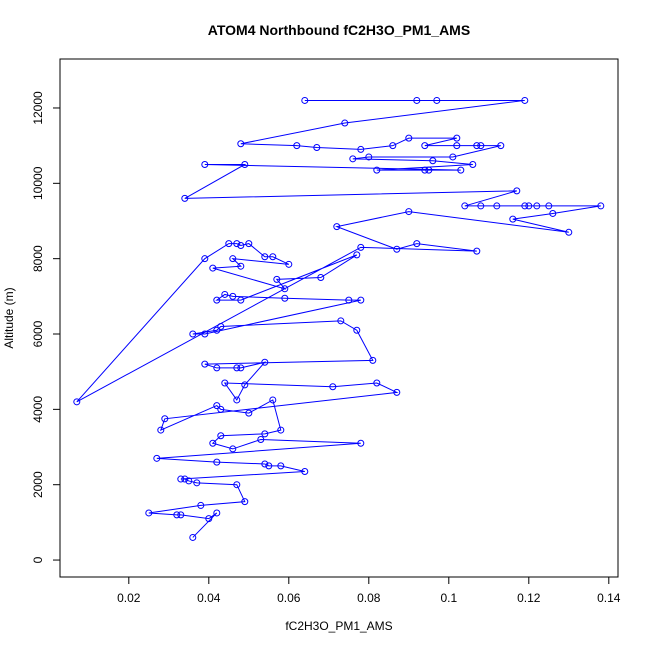 Image resolution: width=650 pixels, height=650 pixels. What do you see at coordinates (9, 317) in the screenshot?
I see `y-axis-label: Altitude (m)` at bounding box center [9, 317].